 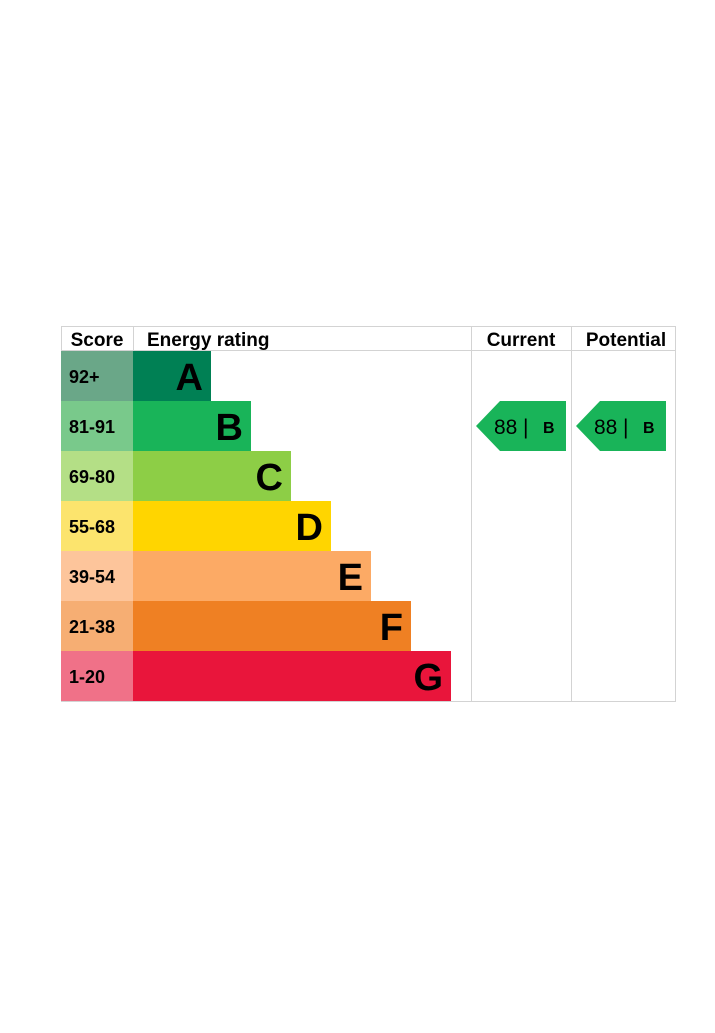 I want to click on band-letter-c: C, so click(x=269, y=478).